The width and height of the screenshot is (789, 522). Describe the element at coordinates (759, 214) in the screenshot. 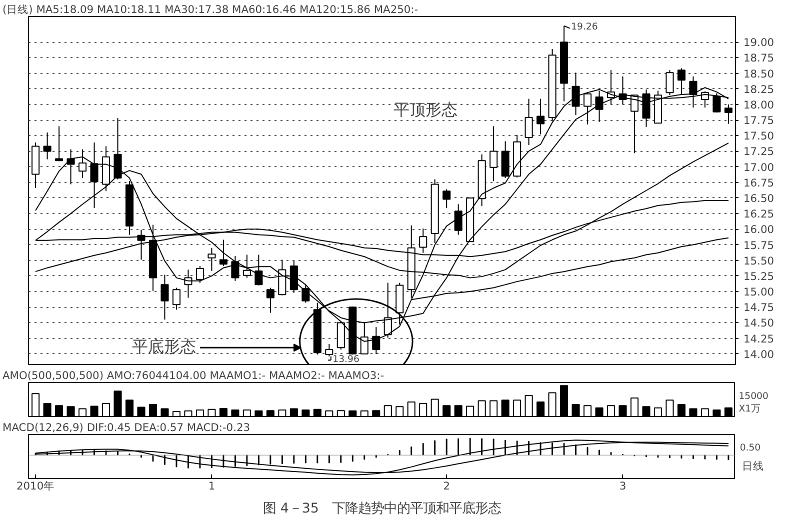

I see `y-tick-label: 16.25` at that location.